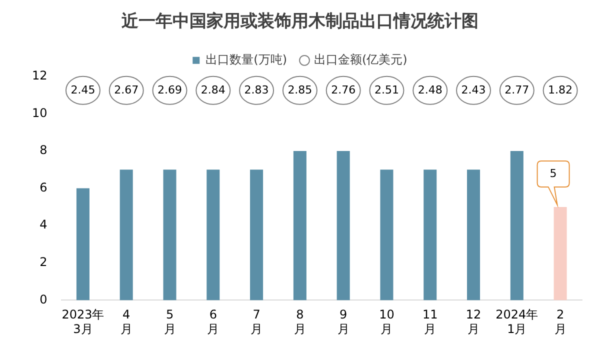  I want to click on y-tick-label: 6, so click(44, 187).